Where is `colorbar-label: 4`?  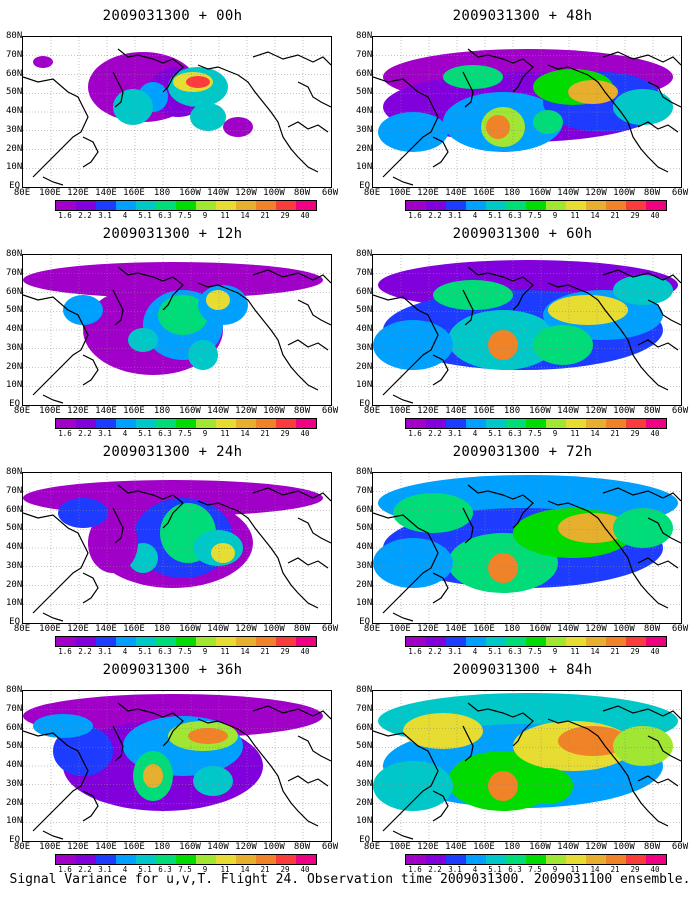
colorbar-label: 4 is located at coordinates (125, 869).